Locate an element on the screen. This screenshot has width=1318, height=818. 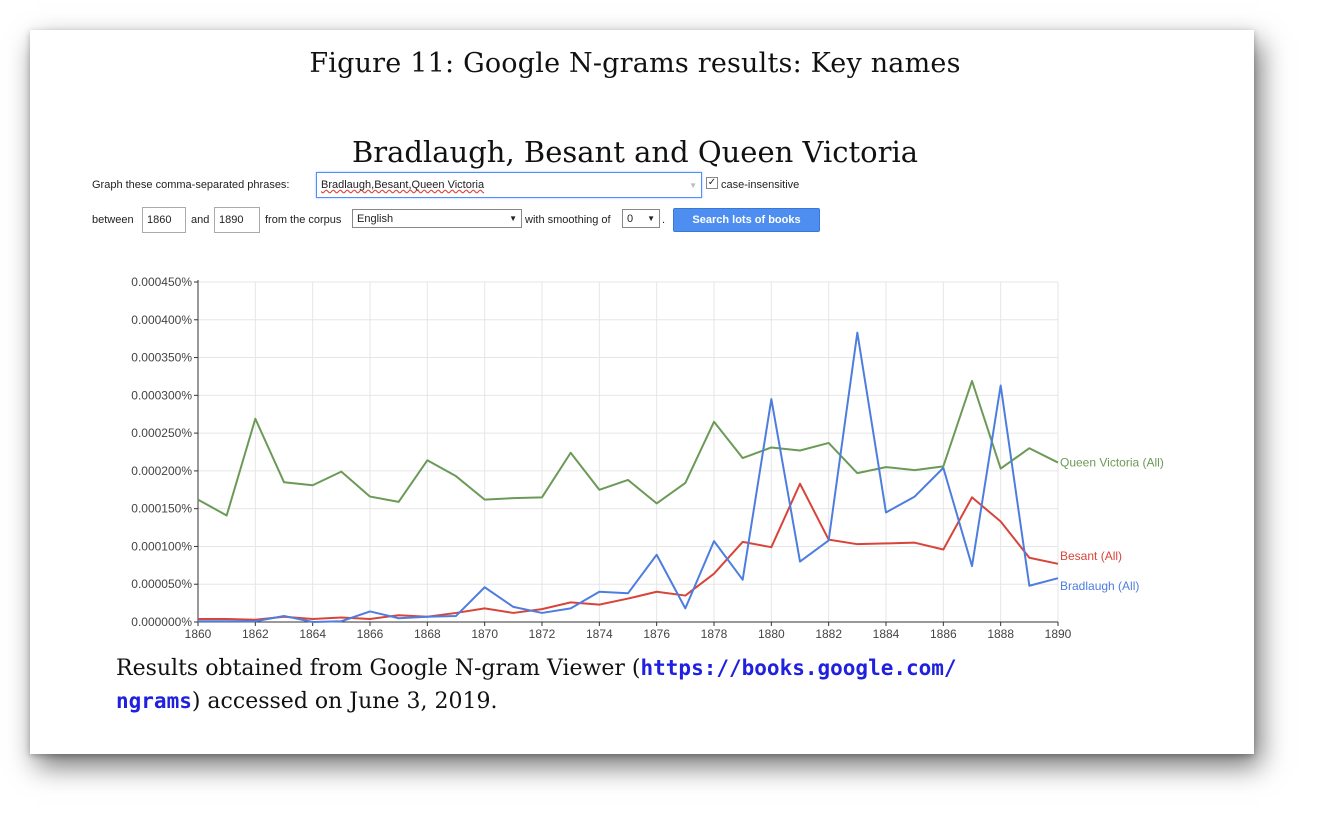
y-tick-label: 0.000200% is located at coordinates (161, 471).